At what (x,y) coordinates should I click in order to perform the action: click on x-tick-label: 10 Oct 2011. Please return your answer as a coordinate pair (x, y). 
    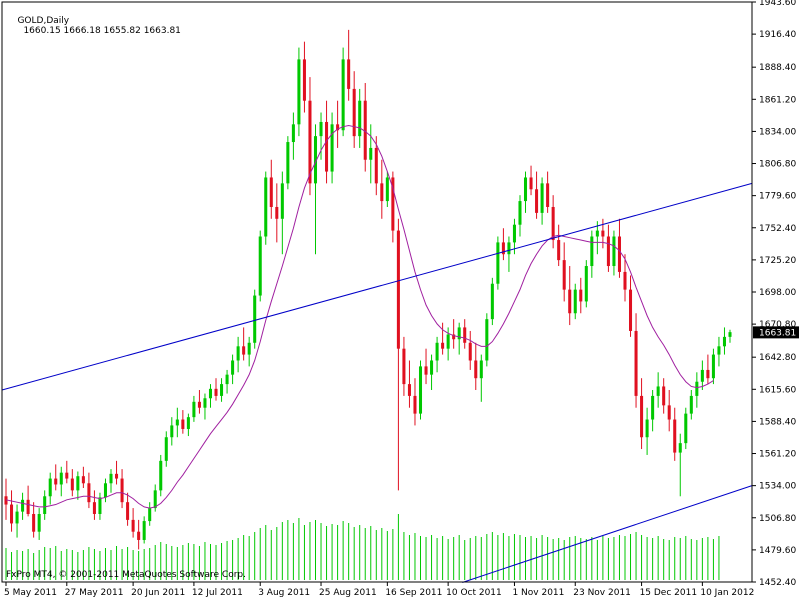
    Looking at the image, I should click on (474, 593).